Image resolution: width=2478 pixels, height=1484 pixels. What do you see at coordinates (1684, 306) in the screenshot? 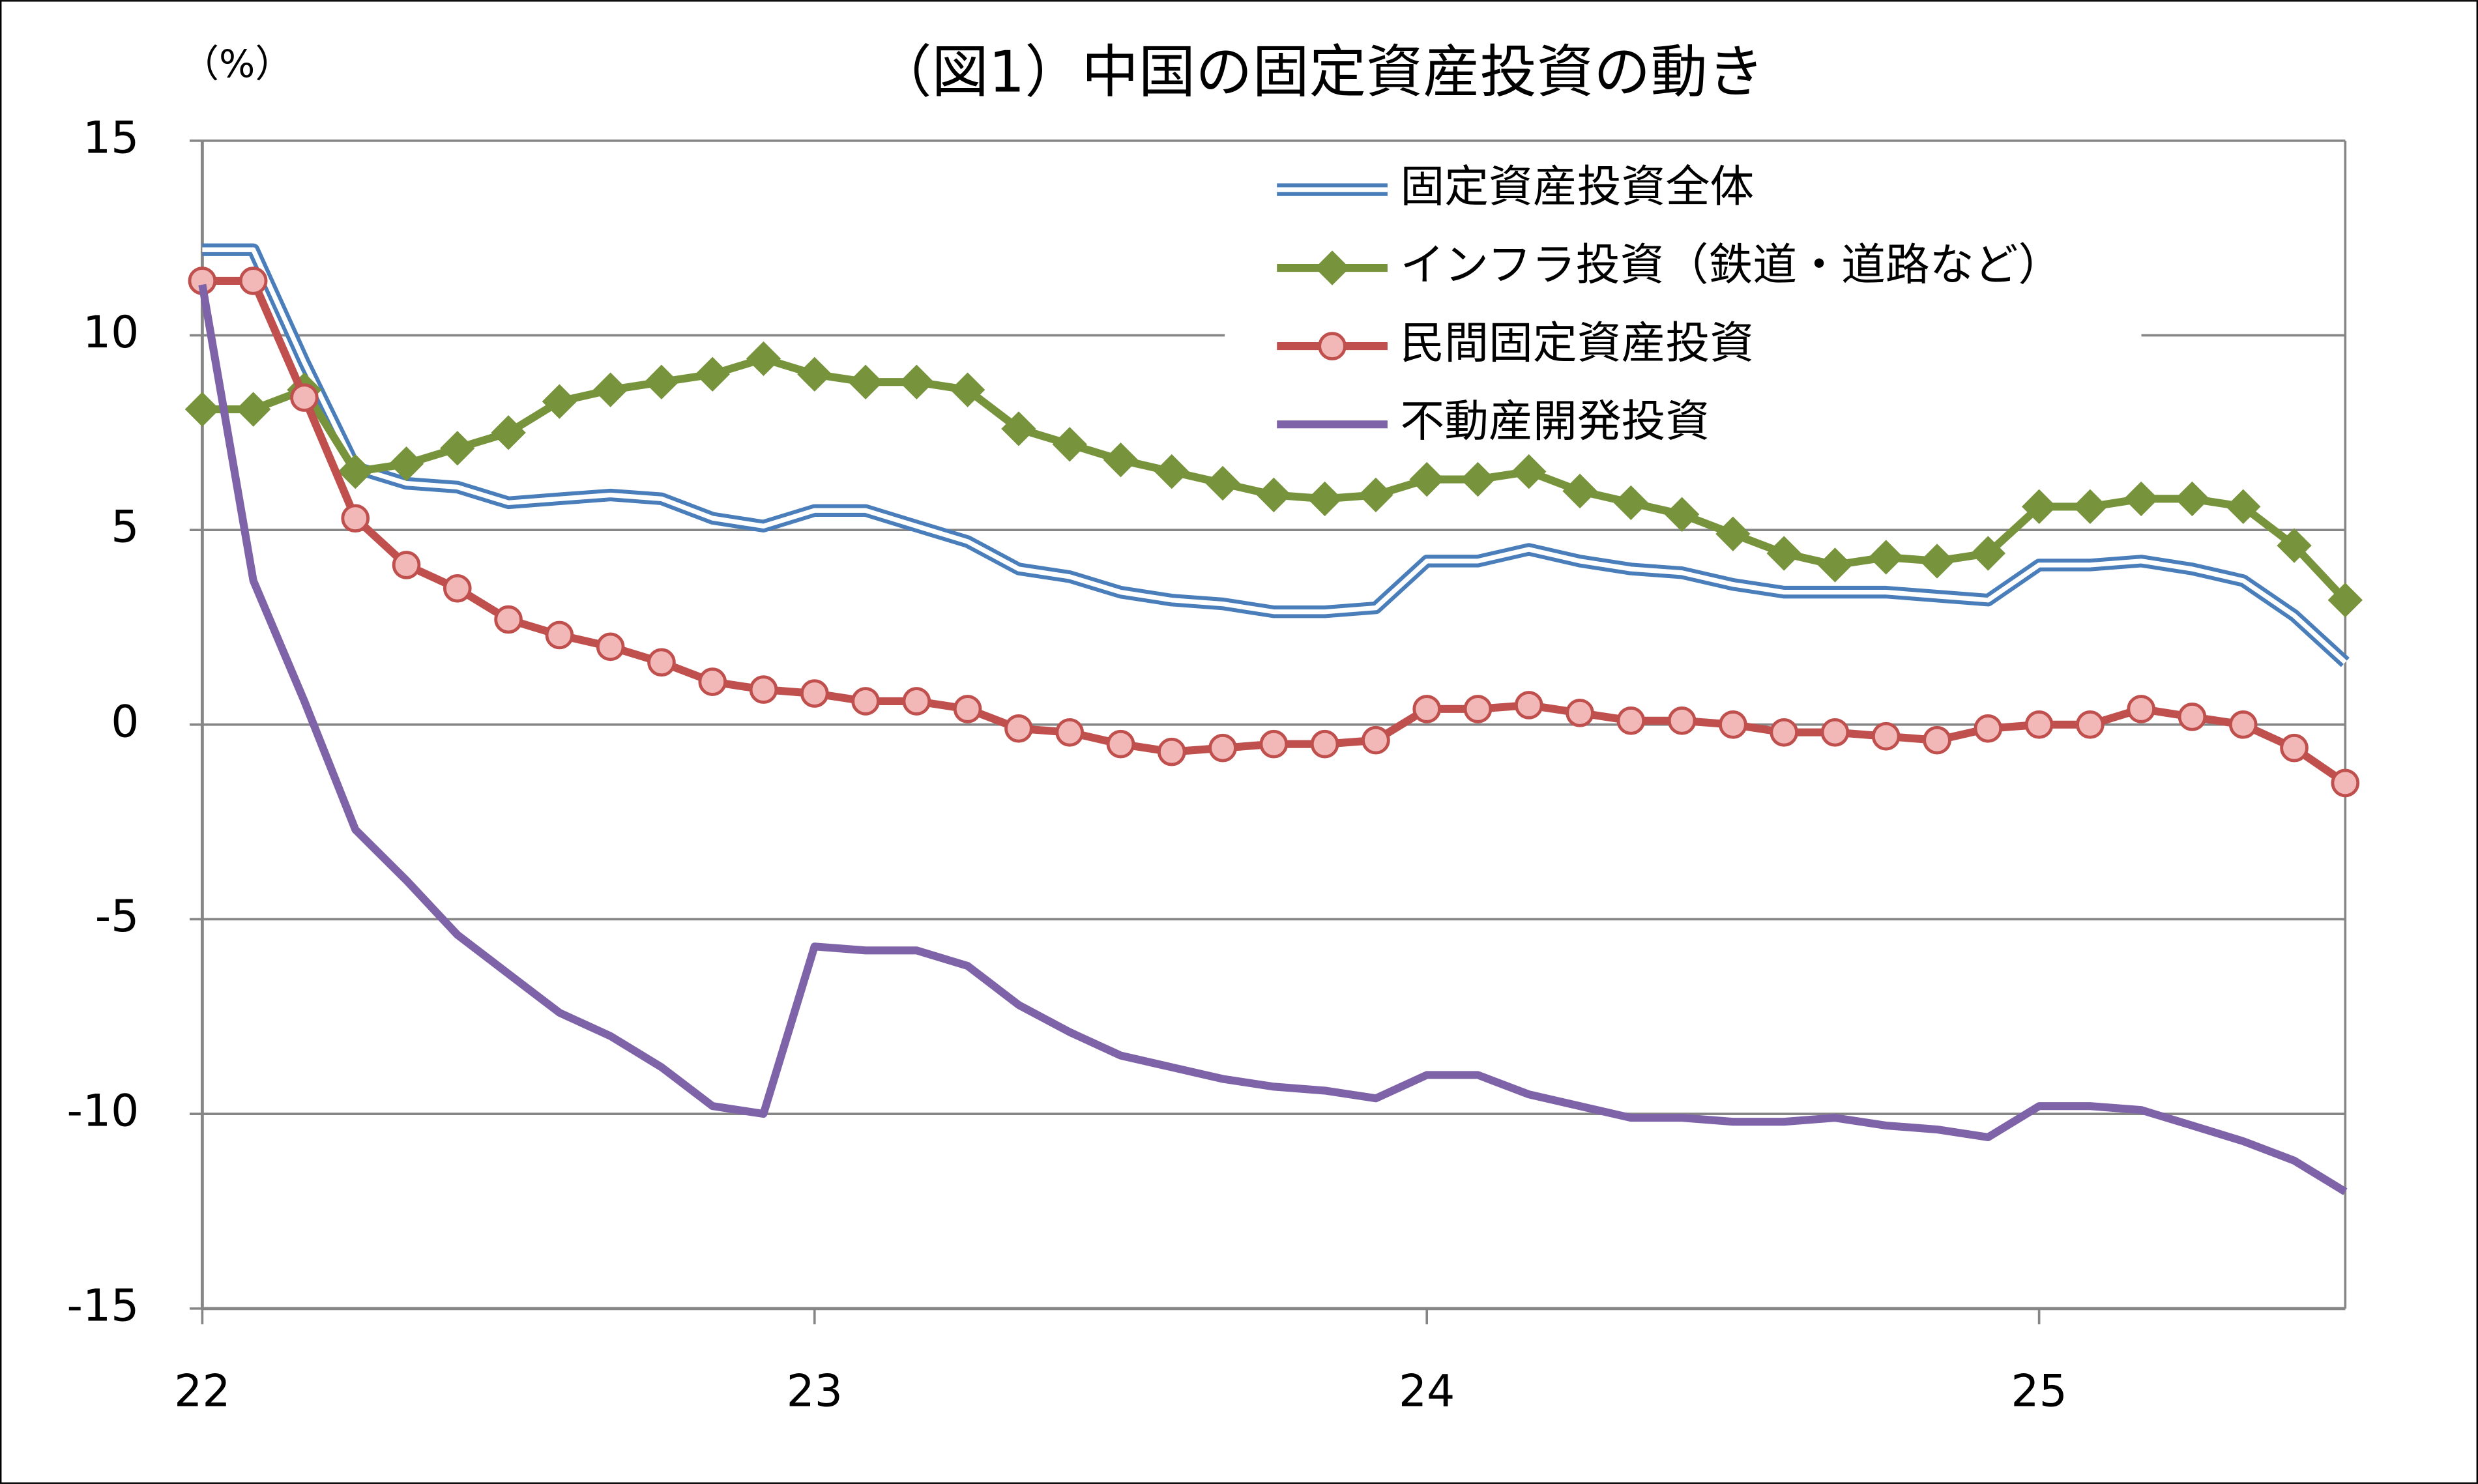
I see `legend-background` at bounding box center [1684, 306].